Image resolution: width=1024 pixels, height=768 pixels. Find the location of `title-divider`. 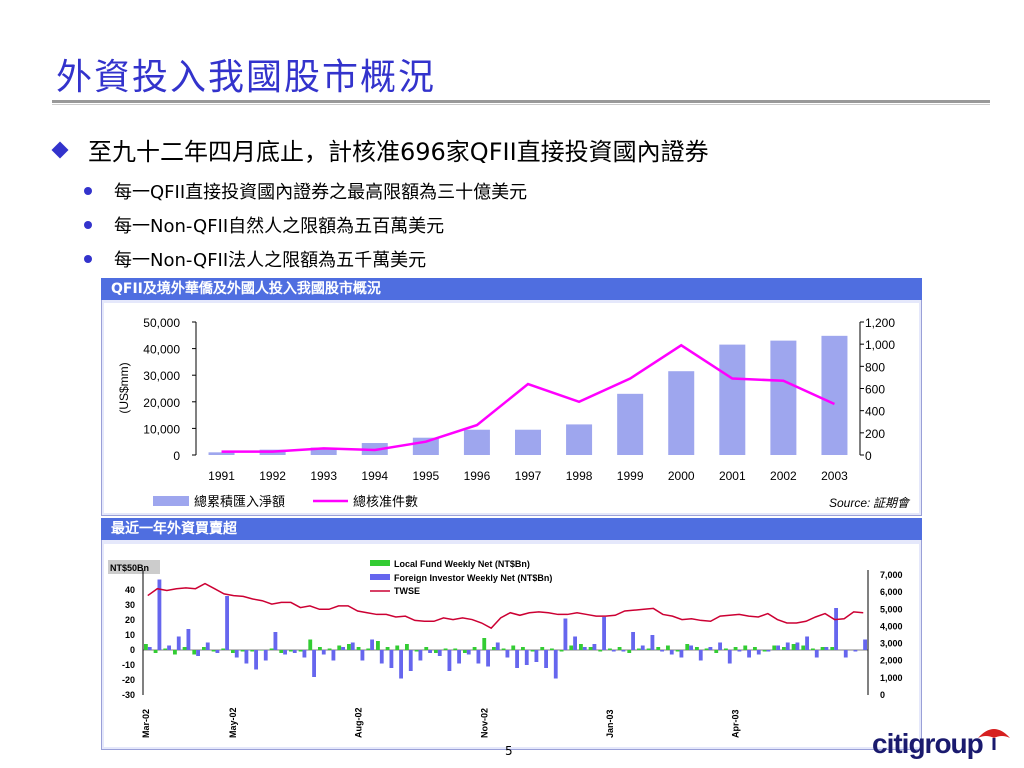

title-divider is located at coordinates (521, 101).